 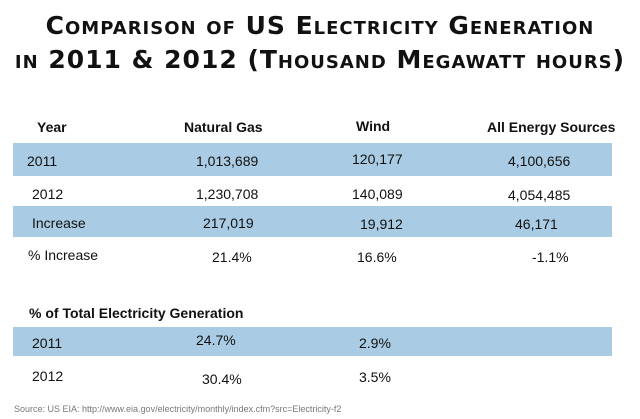 I want to click on table-cell: 21.4%, so click(x=232, y=257).